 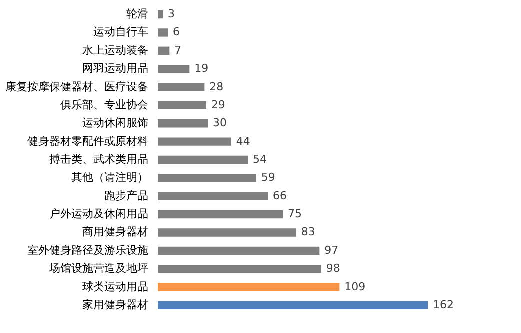 What do you see at coordinates (77, 87) in the screenshot?
I see `y-tick-label: 康复按摩保健器材、医疗设备` at bounding box center [77, 87].